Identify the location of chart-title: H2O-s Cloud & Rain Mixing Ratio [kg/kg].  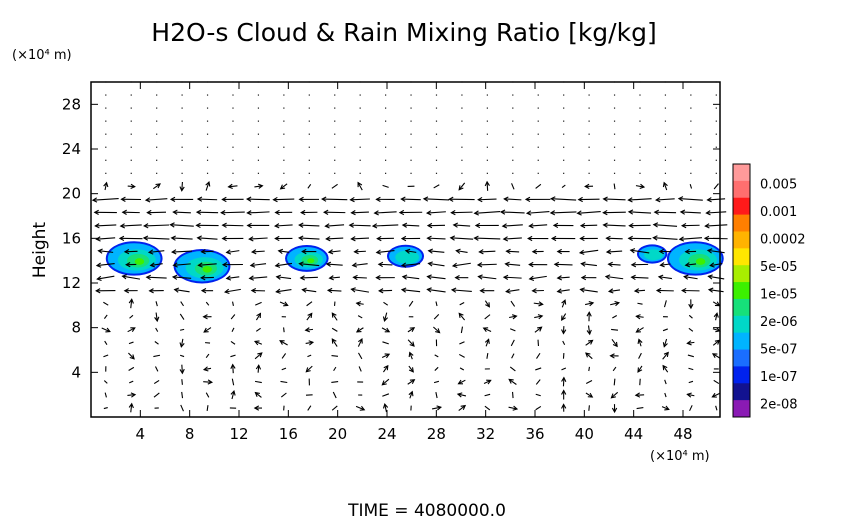
(403, 32).